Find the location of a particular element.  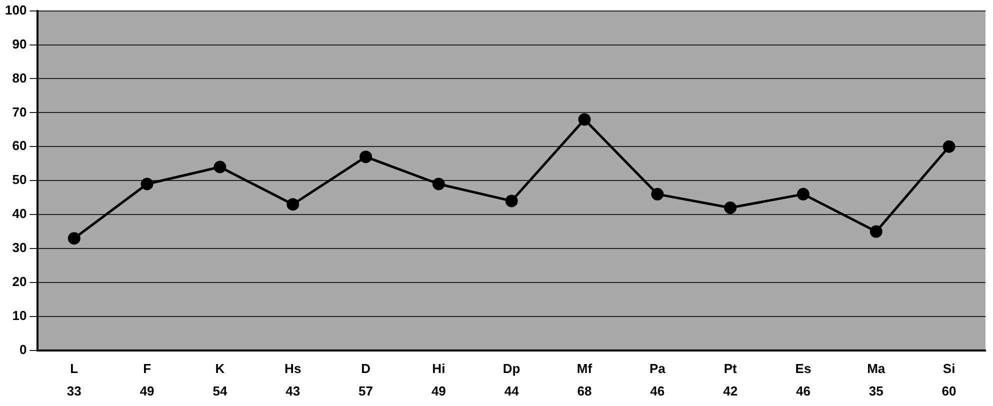

y-tick-label: 80 is located at coordinates (19, 78).